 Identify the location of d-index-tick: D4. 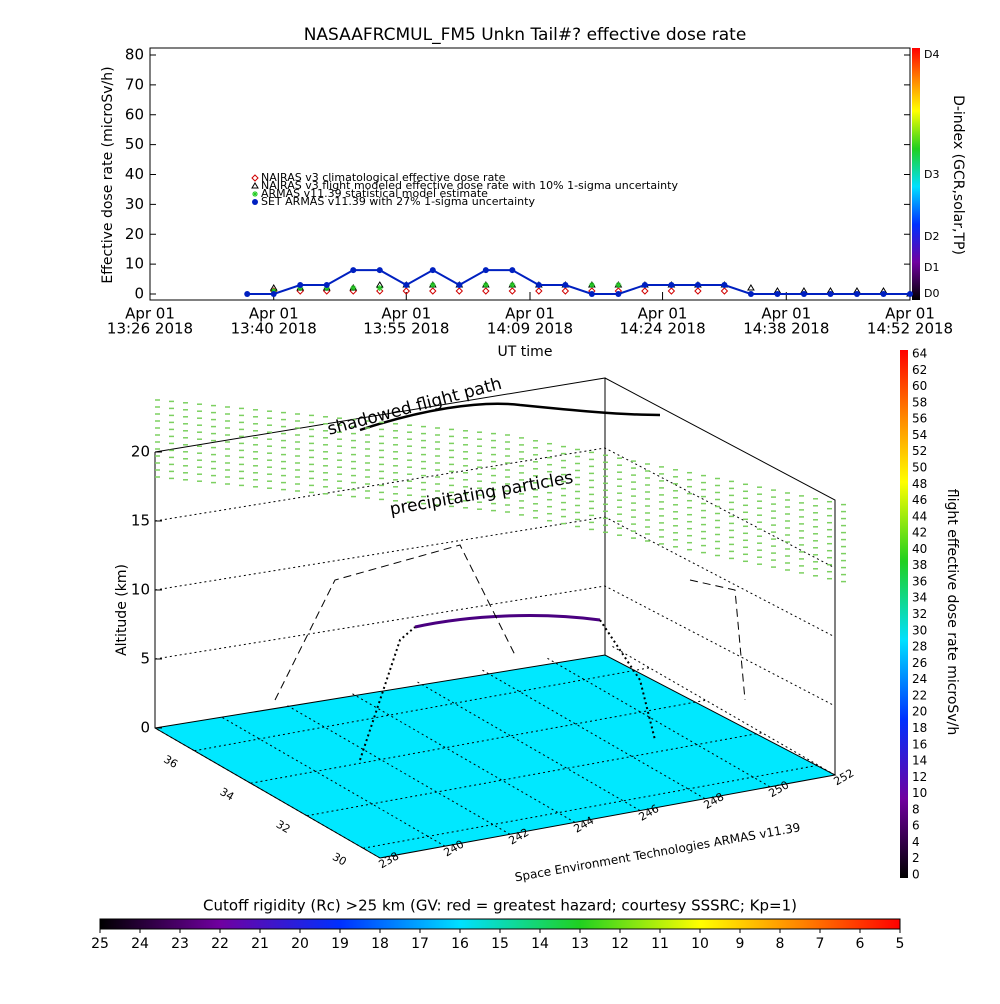
(931, 54).